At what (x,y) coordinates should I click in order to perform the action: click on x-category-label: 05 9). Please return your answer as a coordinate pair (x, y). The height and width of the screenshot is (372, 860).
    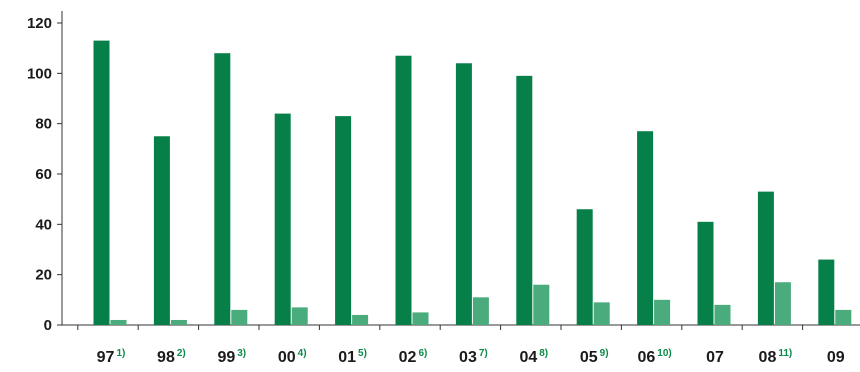
    Looking at the image, I should click on (594, 357).